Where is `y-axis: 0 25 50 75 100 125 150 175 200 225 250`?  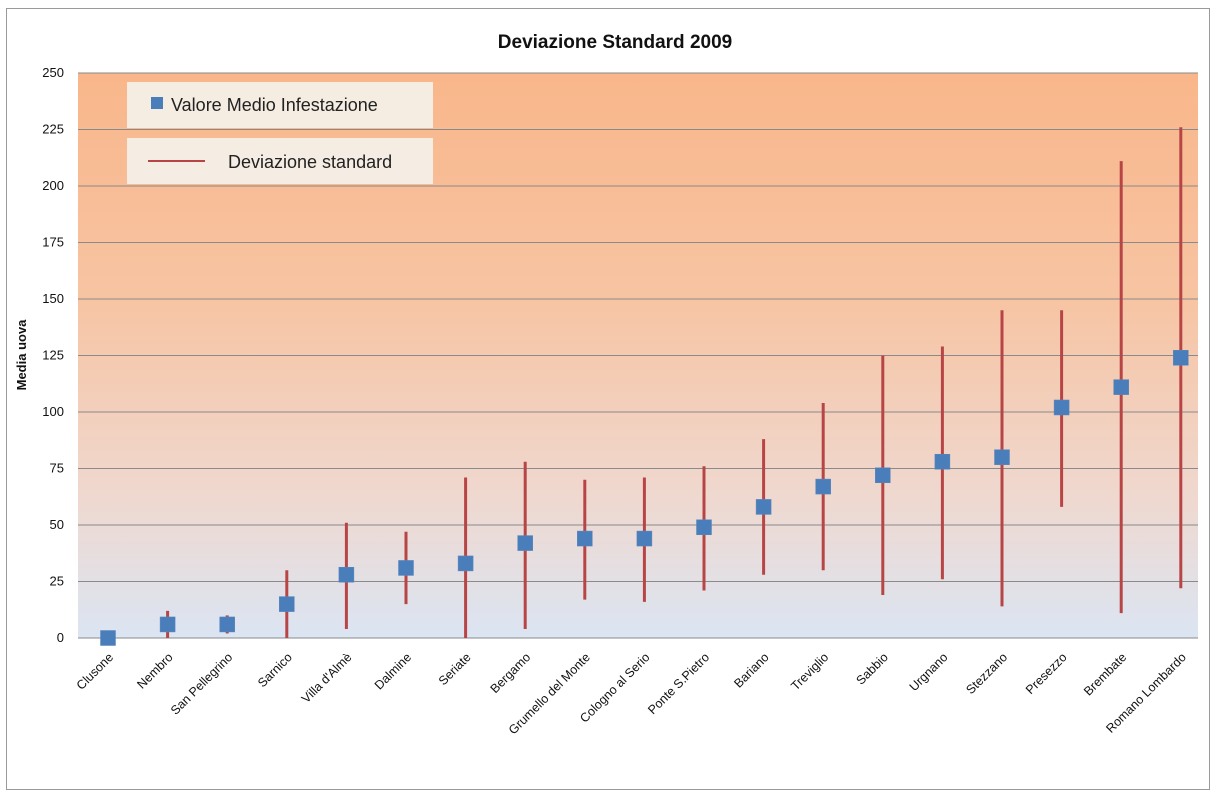 y-axis: 0 25 50 75 100 125 150 175 200 225 250 is located at coordinates (53, 355).